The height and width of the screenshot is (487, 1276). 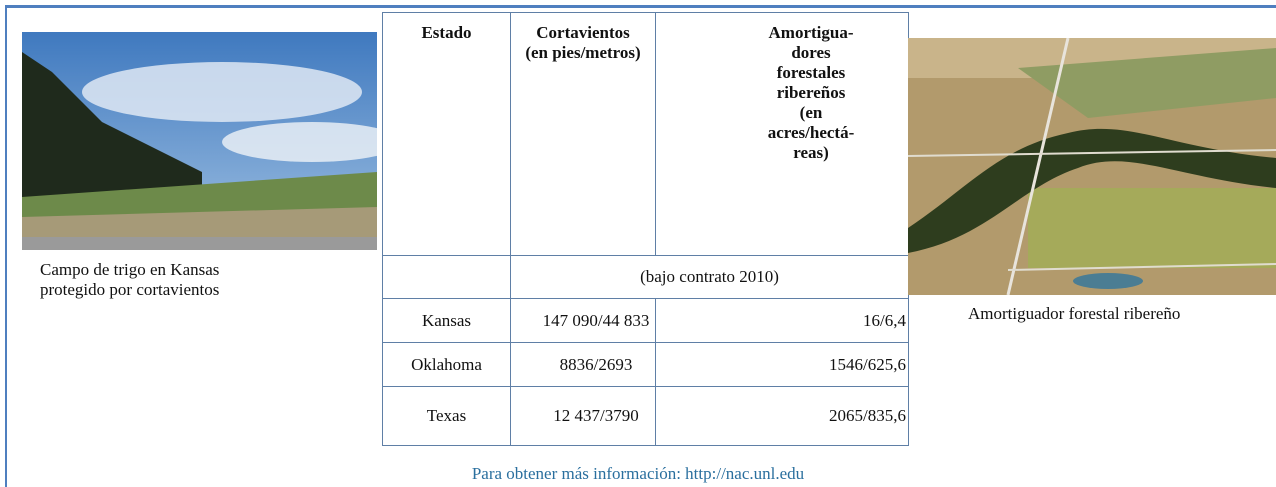 I want to click on header-line: (en, so click(x=811, y=112).